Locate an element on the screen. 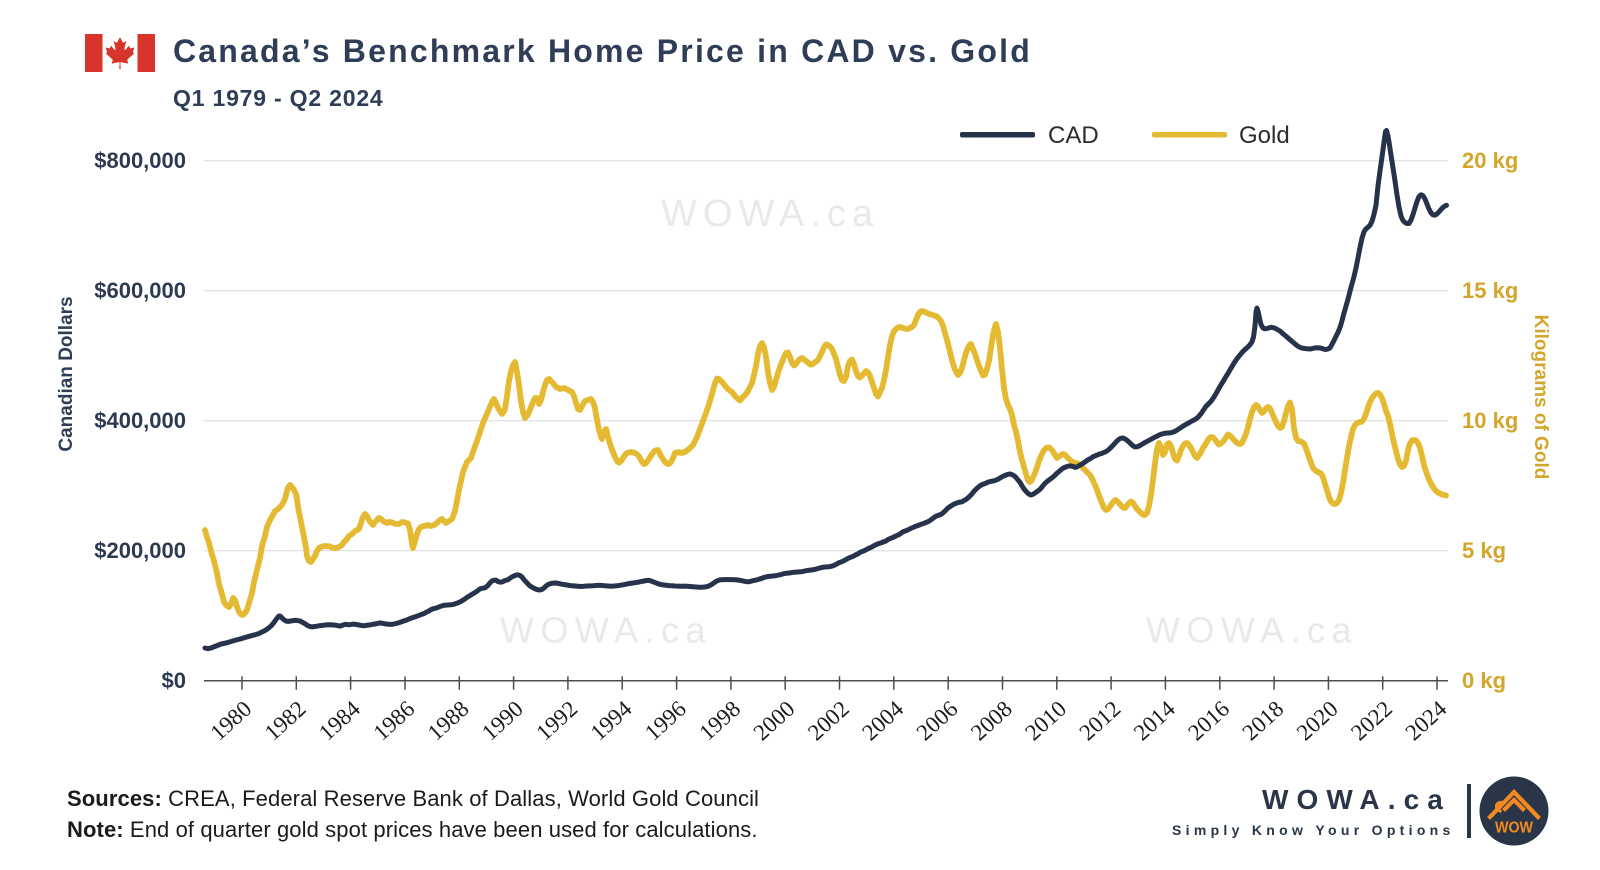 Image resolution: width=1600 pixels, height=870 pixels. svg-text: 2002 is located at coordinates (828, 720).